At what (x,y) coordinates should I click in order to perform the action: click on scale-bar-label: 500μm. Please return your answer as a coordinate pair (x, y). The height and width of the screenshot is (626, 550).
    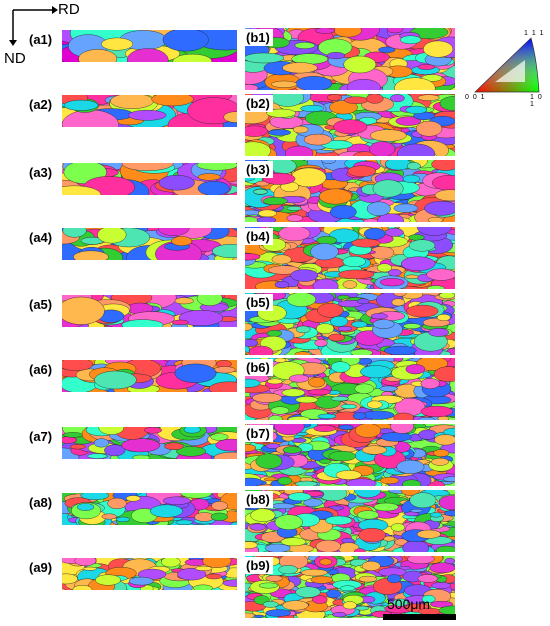
    Looking at the image, I should click on (409, 604).